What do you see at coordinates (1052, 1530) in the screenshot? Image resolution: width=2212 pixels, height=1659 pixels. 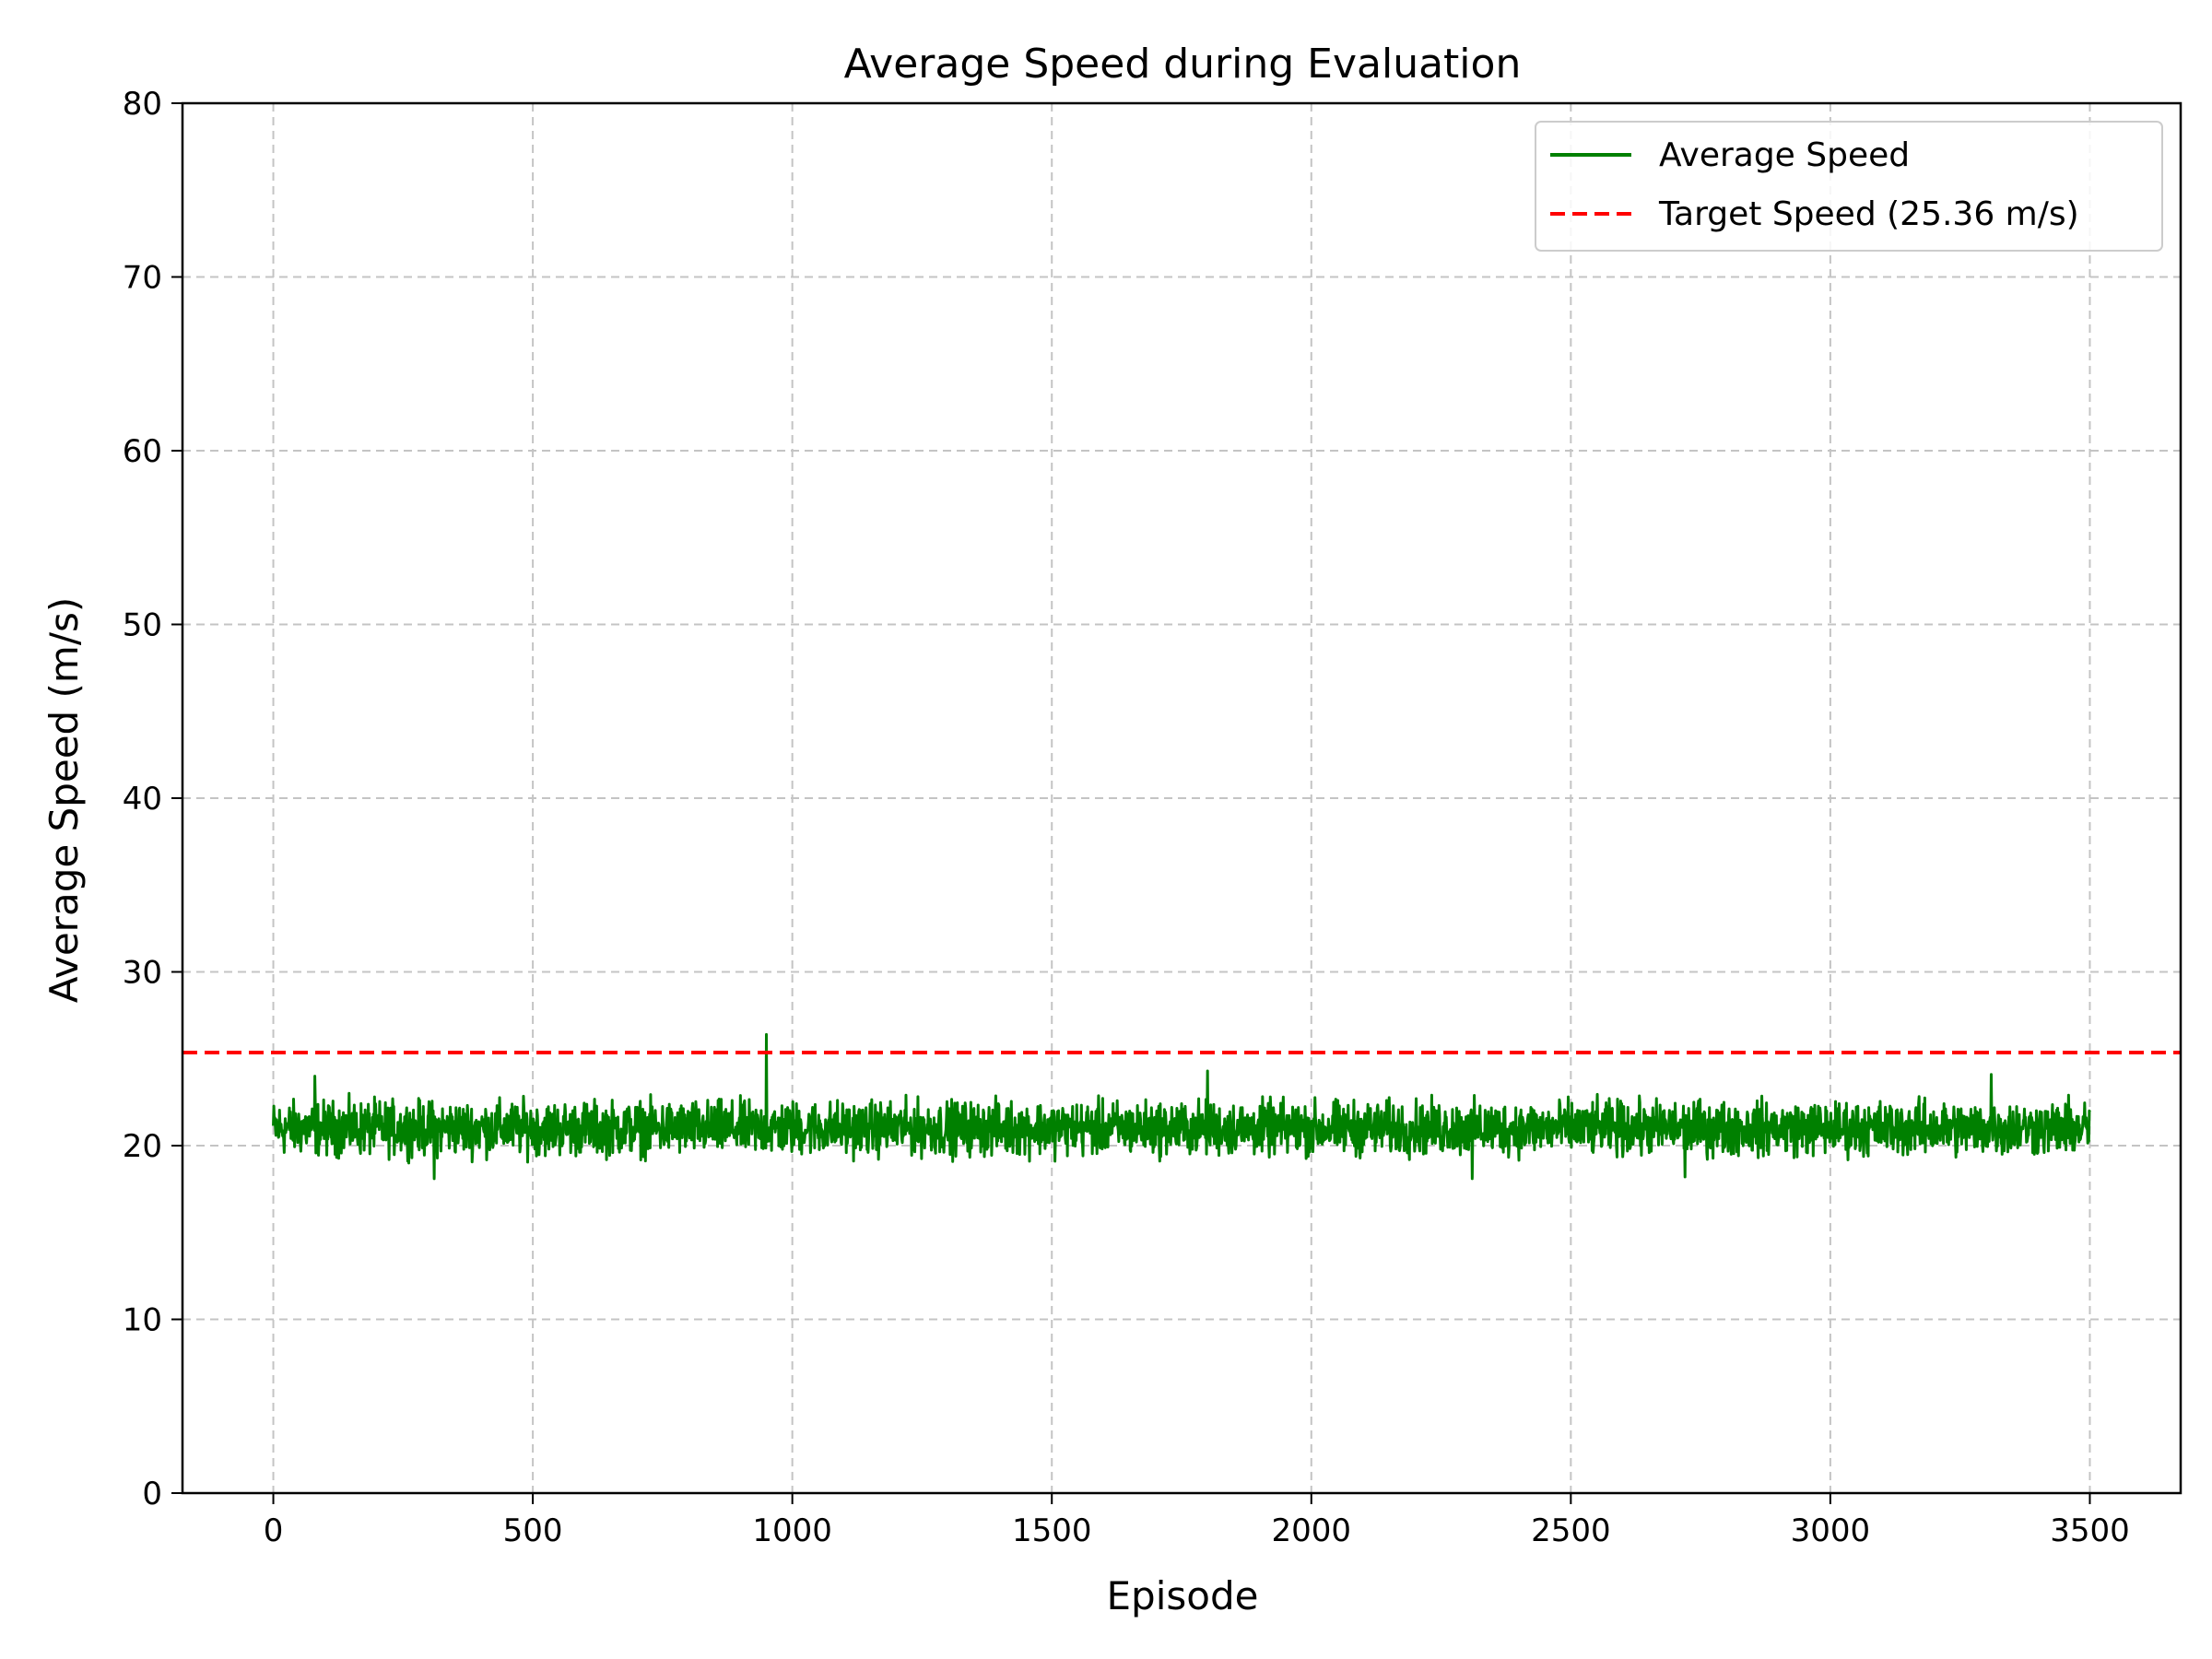 I see `x-tick-label: 1500` at bounding box center [1052, 1530].